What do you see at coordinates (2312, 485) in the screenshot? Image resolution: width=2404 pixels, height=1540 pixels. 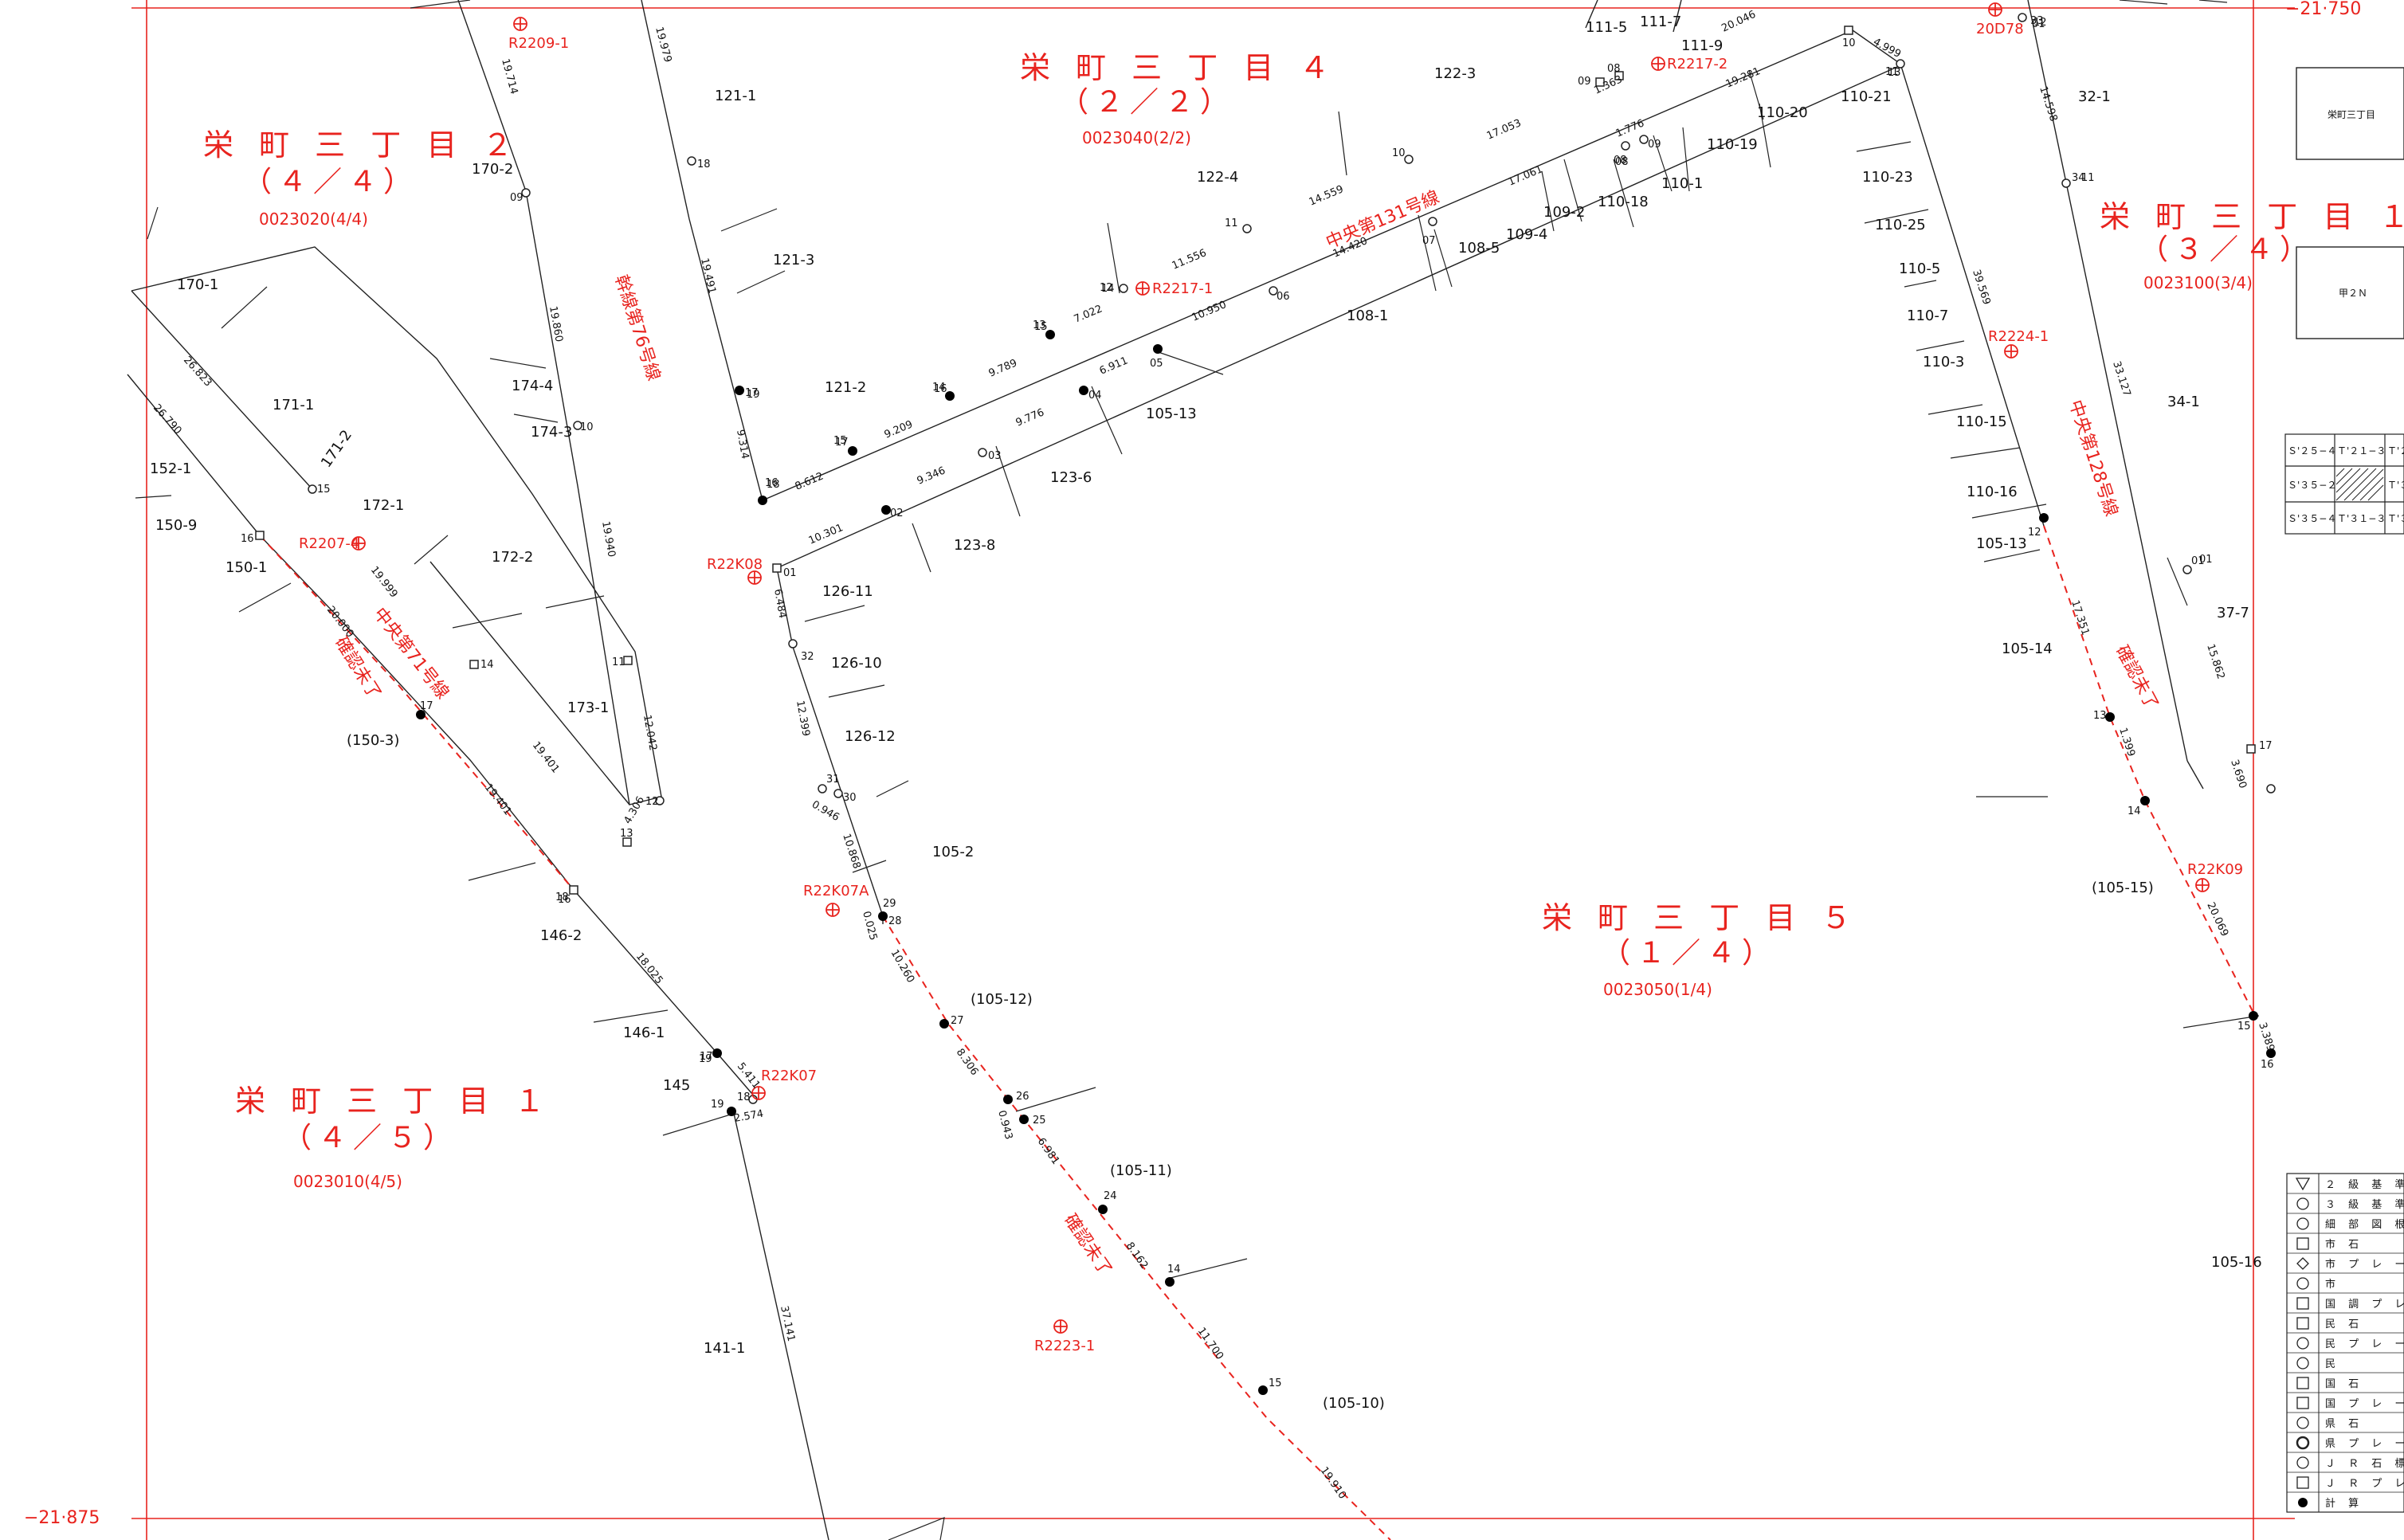 I see `index-cell: Ｓ'３５−２` at bounding box center [2312, 485].